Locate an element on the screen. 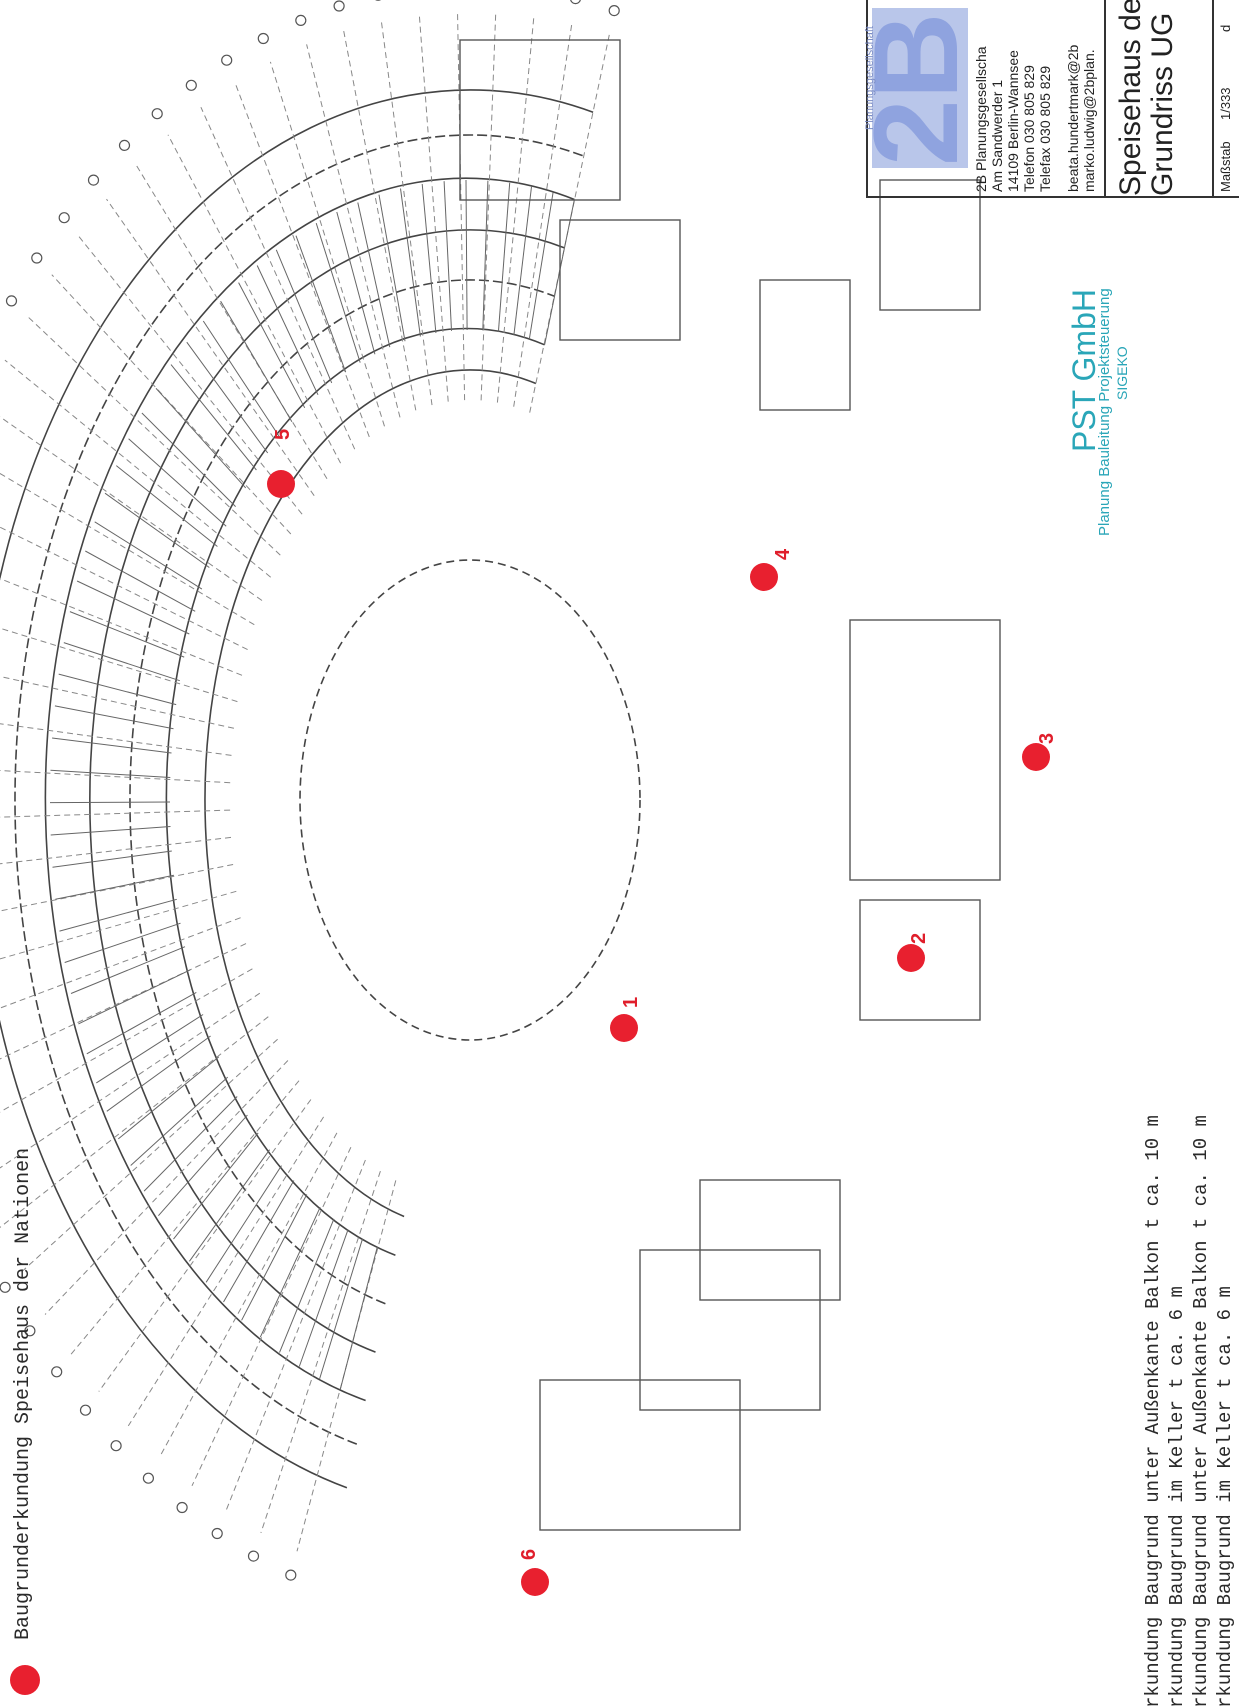  legend-item-2: rkundung Baugrund im Keller t ca. 6 m is located at coordinates (1177, 1497).